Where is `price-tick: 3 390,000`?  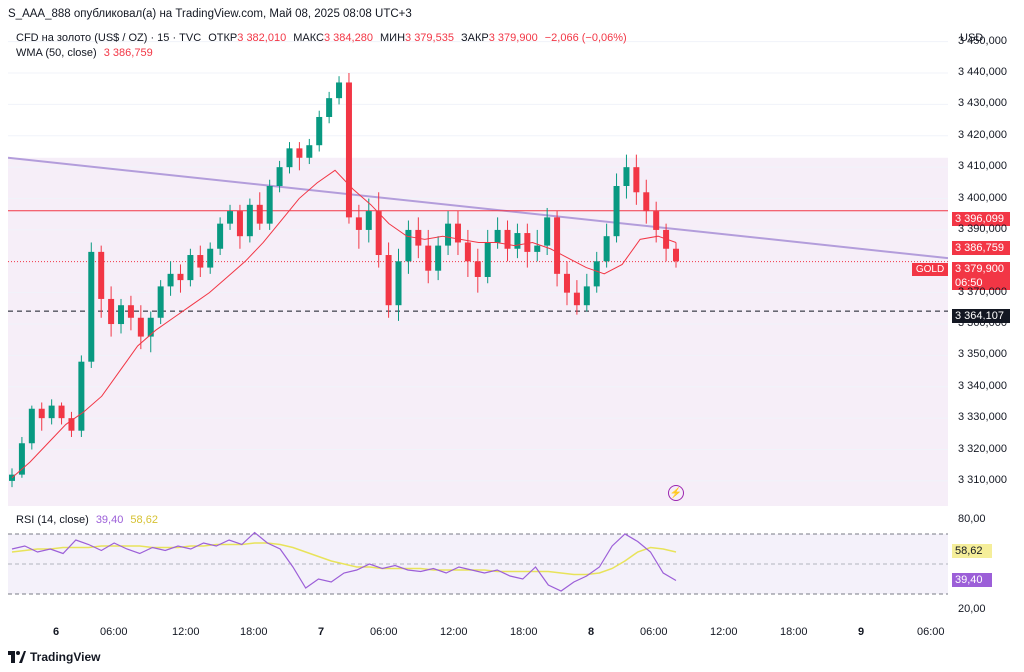 price-tick: 3 390,000 is located at coordinates (982, 228).